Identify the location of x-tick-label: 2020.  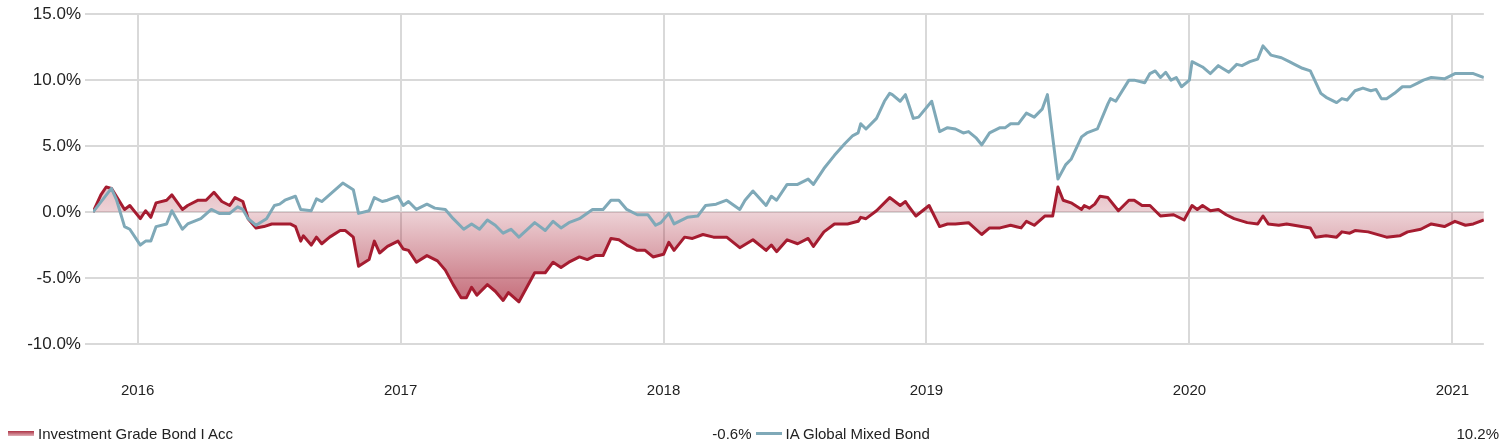
(1189, 390).